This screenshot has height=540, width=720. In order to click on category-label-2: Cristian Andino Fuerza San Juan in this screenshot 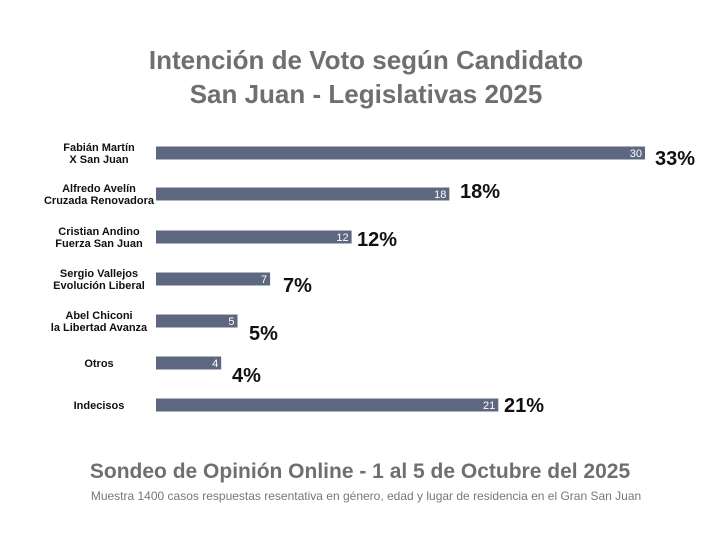, I will do `click(99, 238)`.